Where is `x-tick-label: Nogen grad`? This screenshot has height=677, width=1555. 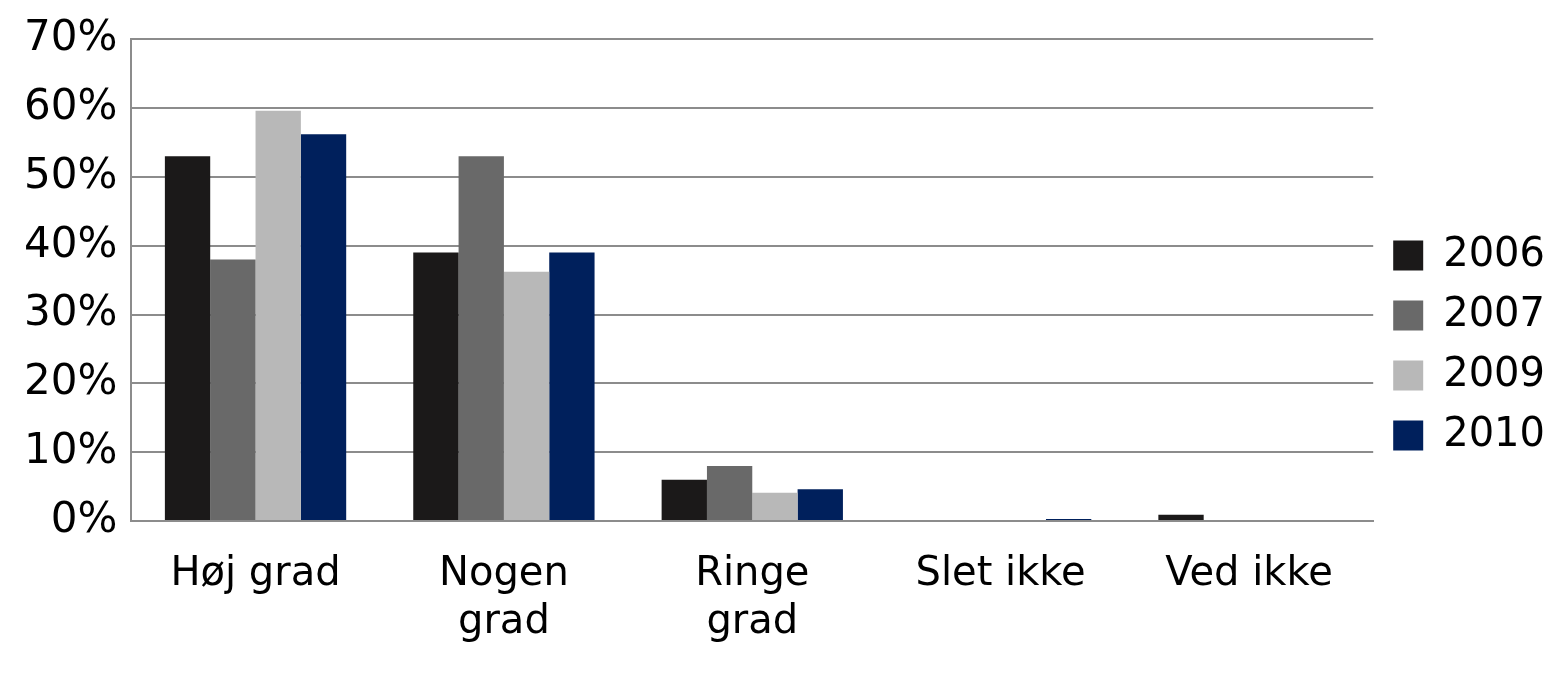
x-tick-label: Nogen grad is located at coordinates (504, 595).